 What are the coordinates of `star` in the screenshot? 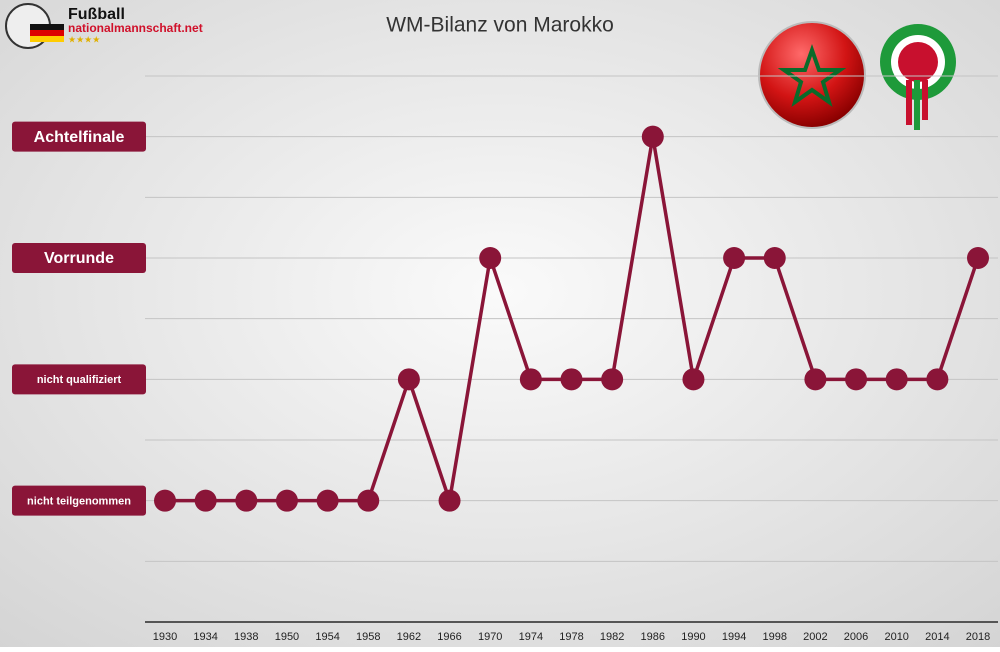 It's located at (812, 75).